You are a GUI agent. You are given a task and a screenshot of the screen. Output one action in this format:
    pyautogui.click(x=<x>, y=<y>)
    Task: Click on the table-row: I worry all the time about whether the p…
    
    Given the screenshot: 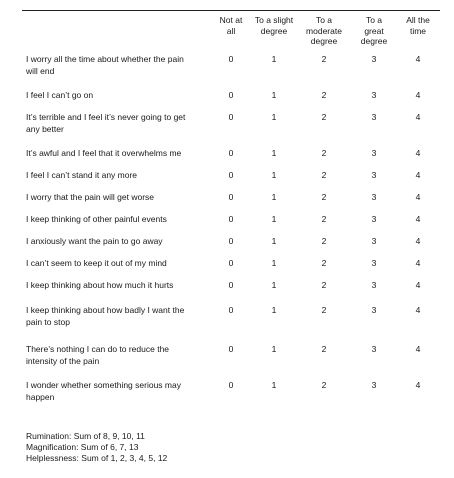 What is the action you would take?
    pyautogui.click(x=227, y=70)
    